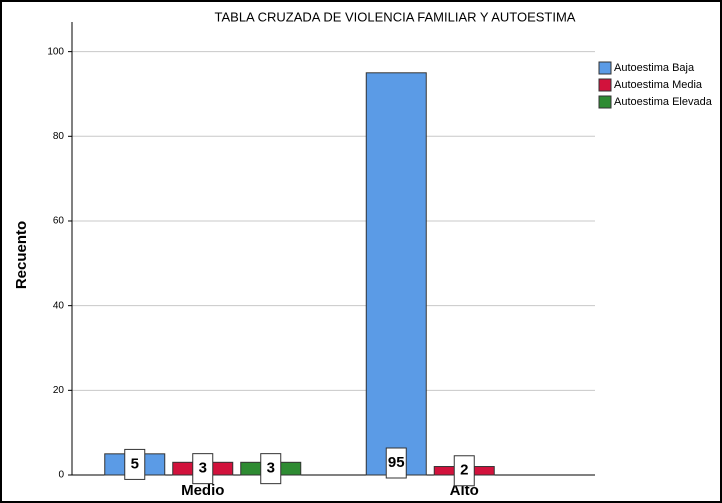  I want to click on y-tick-label: 20, so click(59, 390).